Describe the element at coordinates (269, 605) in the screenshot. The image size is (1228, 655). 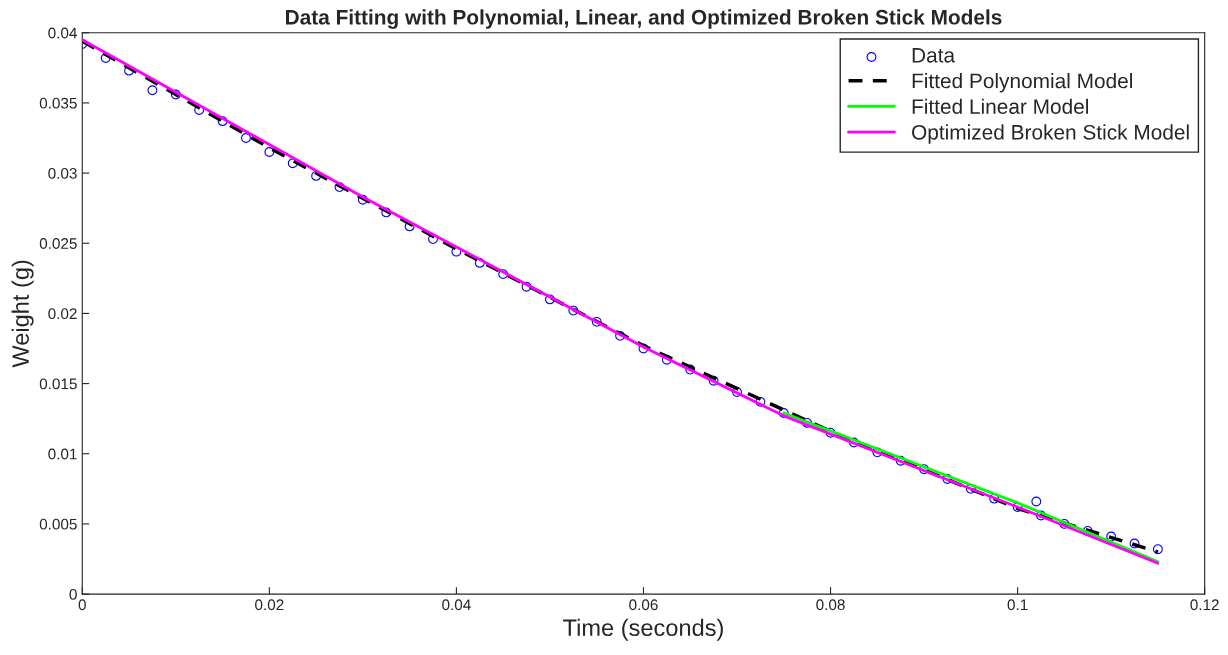
I see `x-tick-label: 0.02` at that location.